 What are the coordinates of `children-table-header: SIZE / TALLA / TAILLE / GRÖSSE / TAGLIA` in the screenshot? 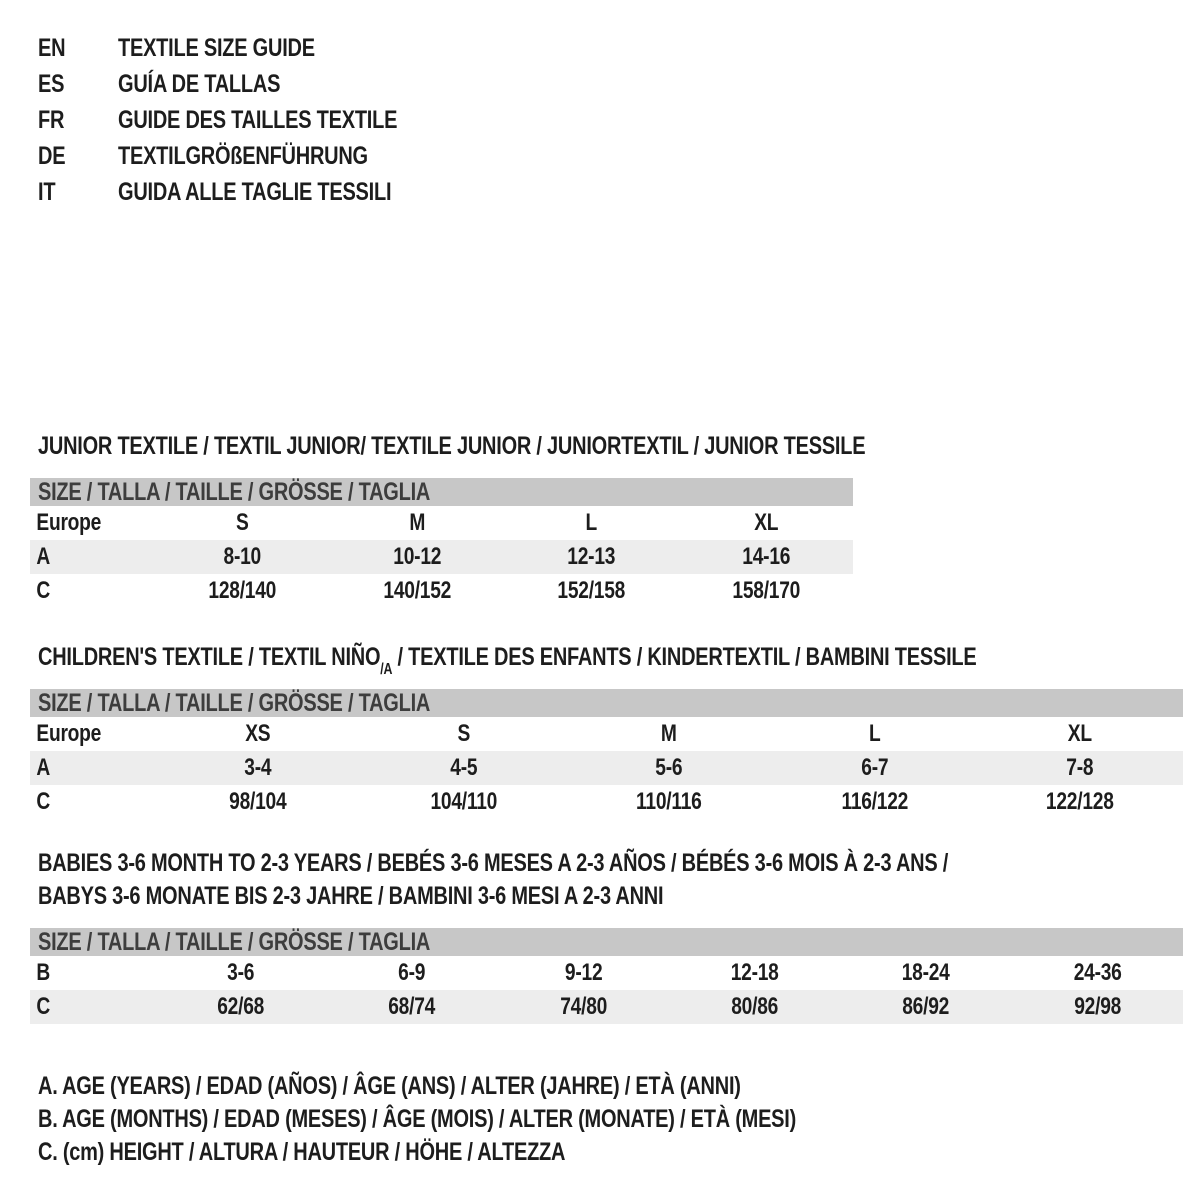 It's located at (606, 703).